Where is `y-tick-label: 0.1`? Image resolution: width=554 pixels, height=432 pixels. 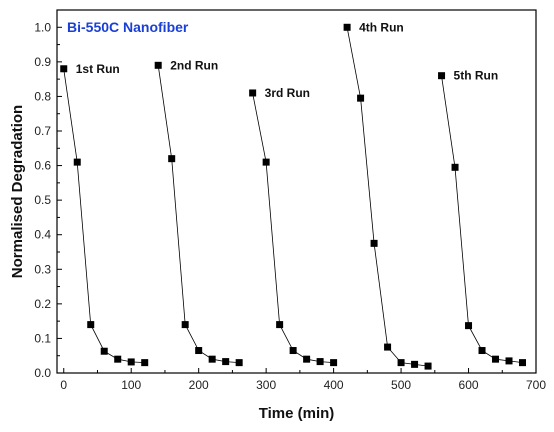
y-tick-label: 0.1 is located at coordinates (42, 338).